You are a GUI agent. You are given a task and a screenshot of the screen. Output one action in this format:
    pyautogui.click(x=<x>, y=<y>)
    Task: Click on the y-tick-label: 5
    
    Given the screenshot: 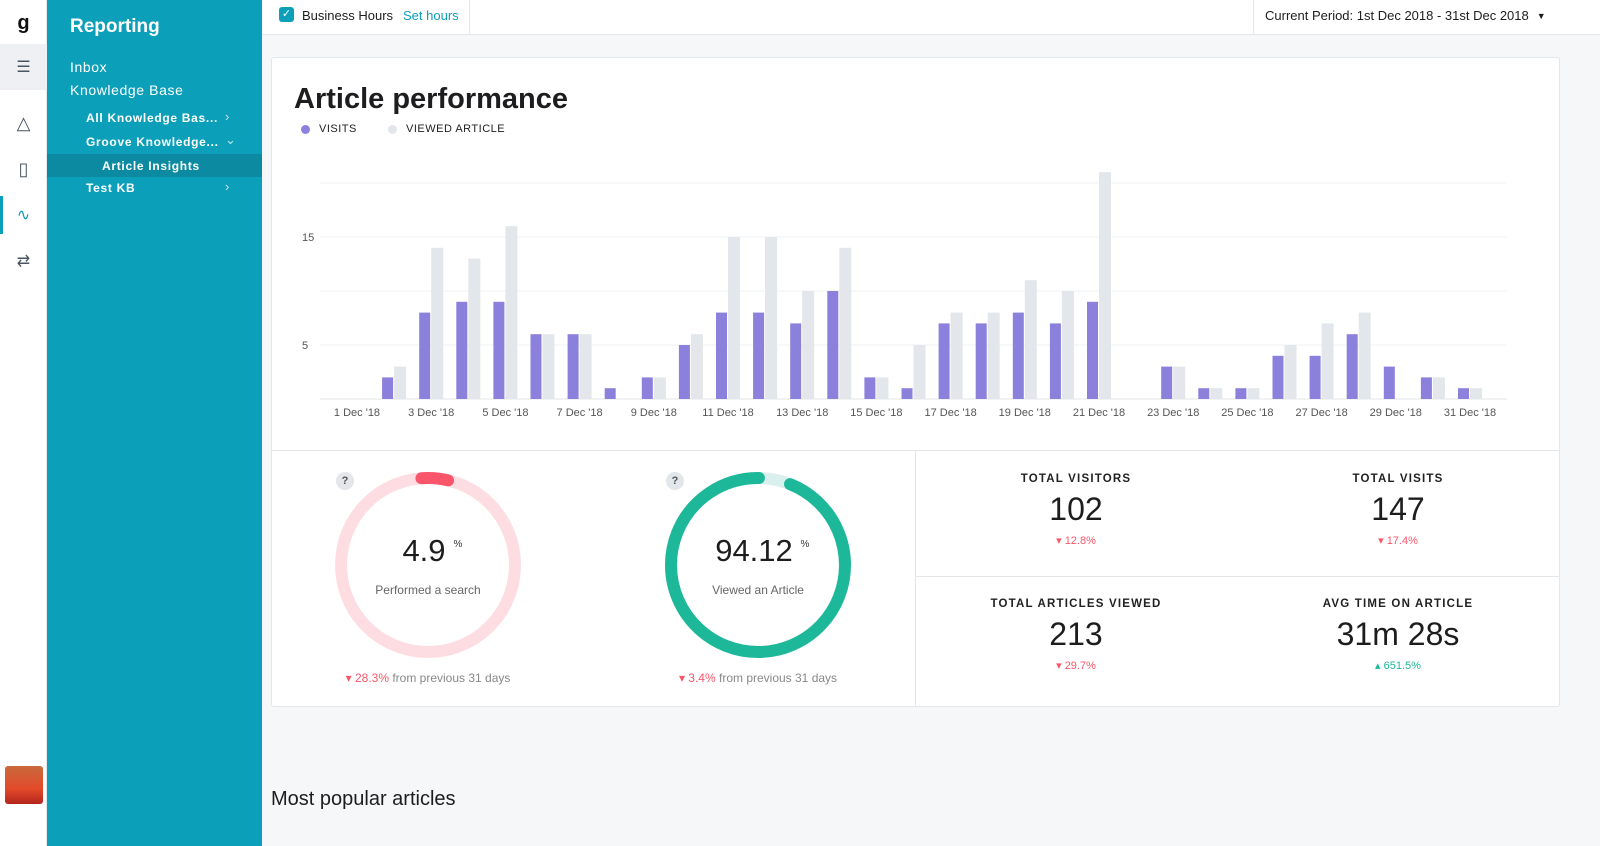 What is the action you would take?
    pyautogui.click(x=305, y=346)
    